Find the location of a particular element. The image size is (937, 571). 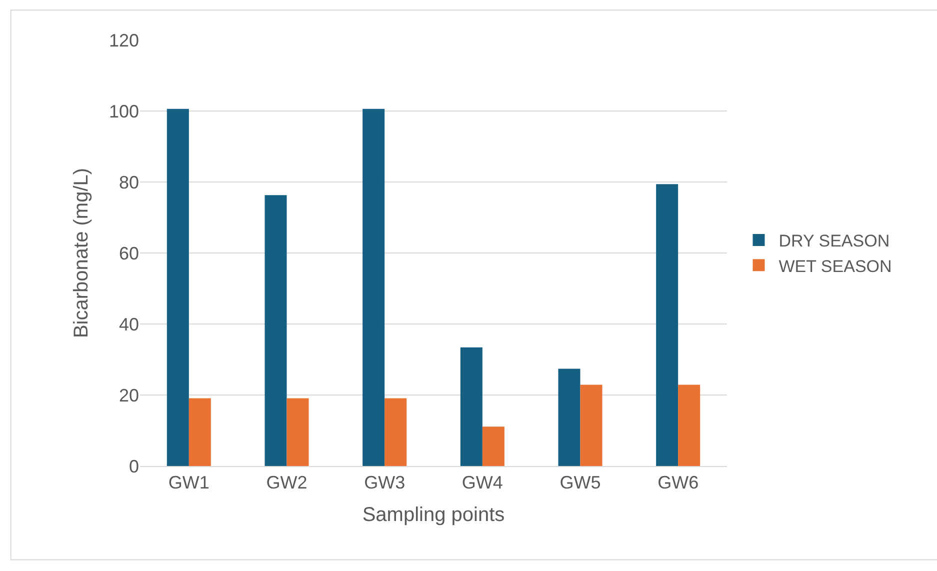

x-axis-title: Sampling points is located at coordinates (433, 515).